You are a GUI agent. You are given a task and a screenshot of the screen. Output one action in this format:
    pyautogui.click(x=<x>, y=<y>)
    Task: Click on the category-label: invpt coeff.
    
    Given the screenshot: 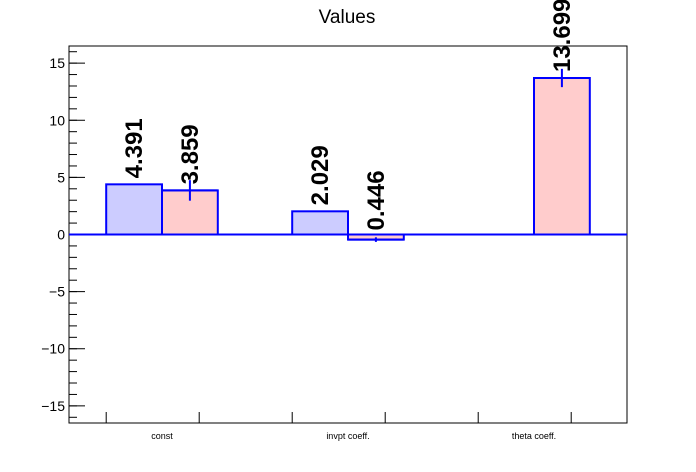 What is the action you would take?
    pyautogui.click(x=347, y=436)
    